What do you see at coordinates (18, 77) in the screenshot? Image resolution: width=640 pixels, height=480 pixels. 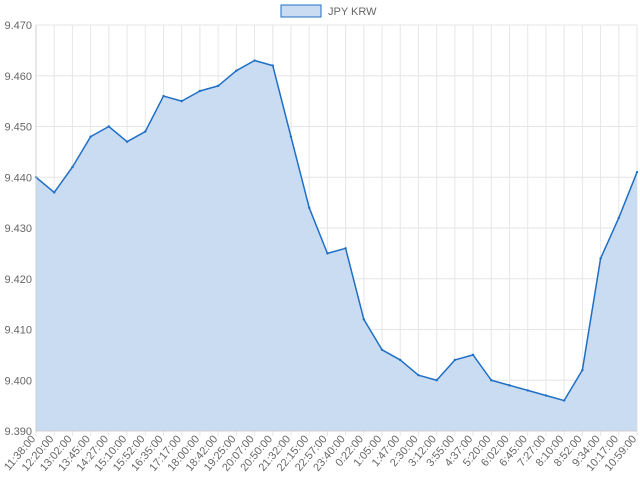 I see `y-tick-label: 9.460` at bounding box center [18, 77].